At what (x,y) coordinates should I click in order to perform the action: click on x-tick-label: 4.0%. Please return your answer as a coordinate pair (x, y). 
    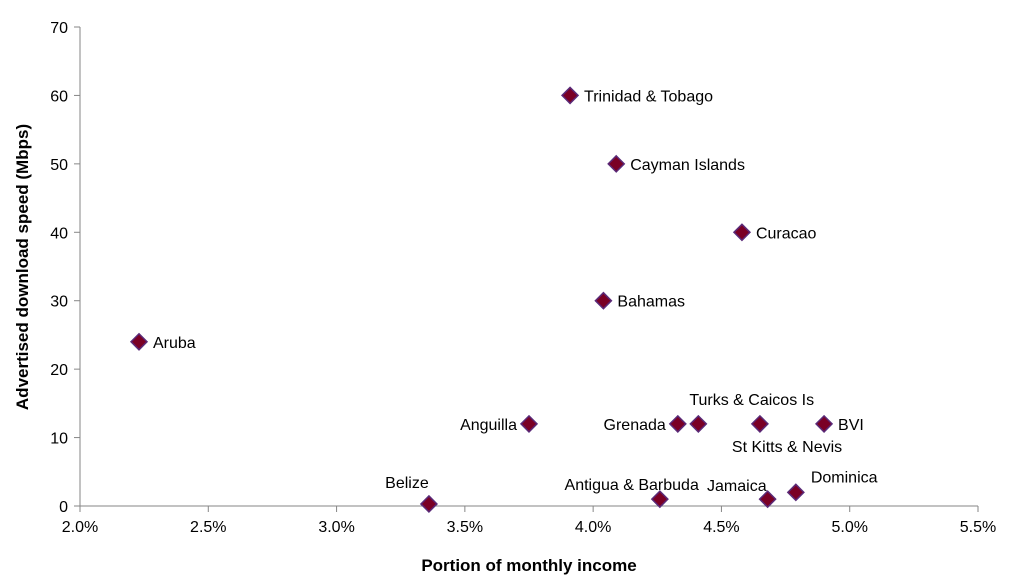
    Looking at the image, I should click on (593, 527).